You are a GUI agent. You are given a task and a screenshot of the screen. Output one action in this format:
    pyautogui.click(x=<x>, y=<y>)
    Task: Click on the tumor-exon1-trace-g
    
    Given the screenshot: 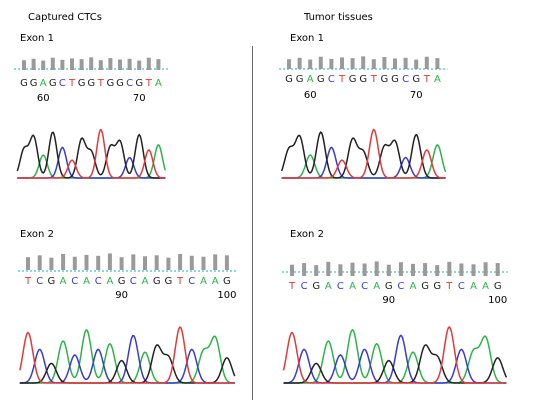 What is the action you would take?
    pyautogui.click(x=363, y=155)
    